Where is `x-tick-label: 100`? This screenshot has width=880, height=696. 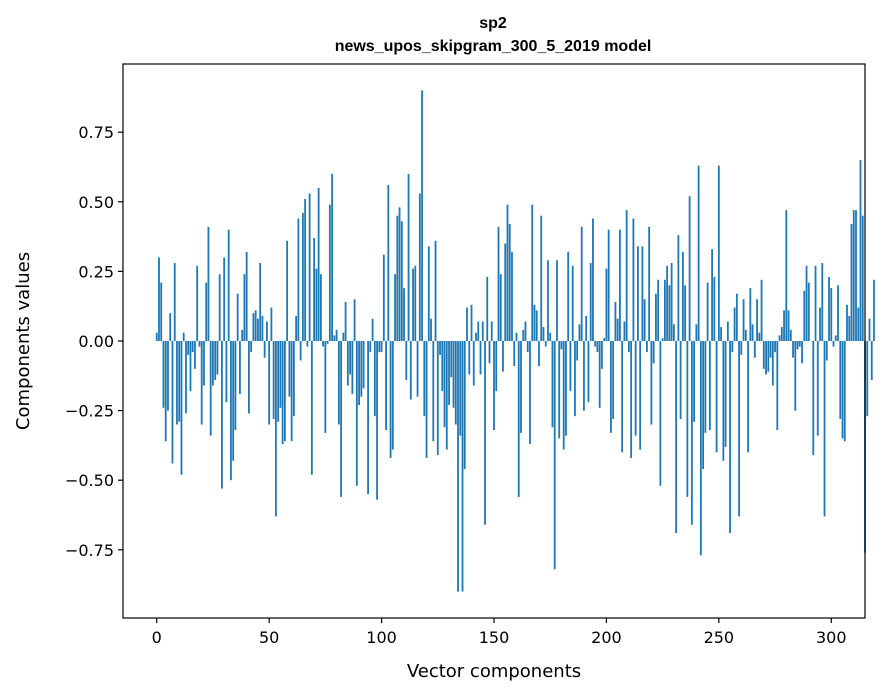
x-tick-label: 100 is located at coordinates (381, 637).